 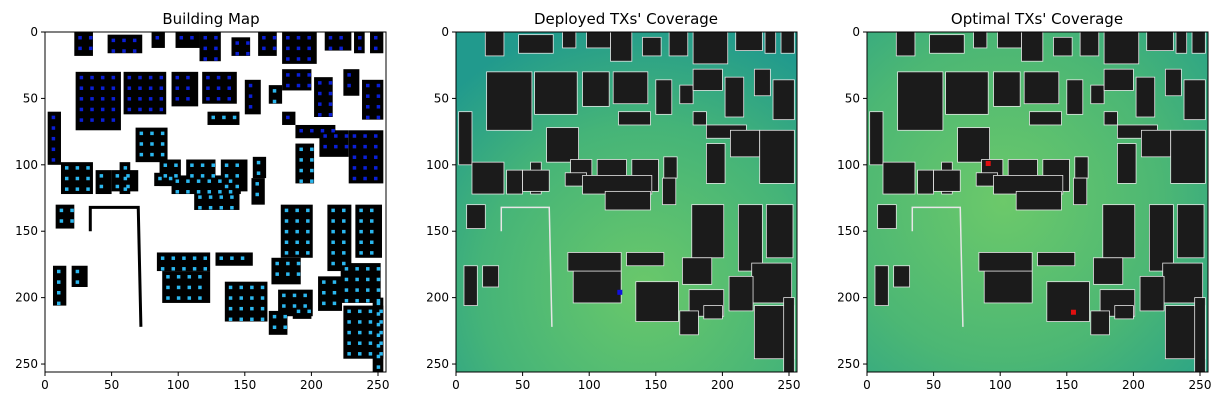 What do you see at coordinates (522, 385) in the screenshot?
I see `x-tick-label: 50` at bounding box center [522, 385].